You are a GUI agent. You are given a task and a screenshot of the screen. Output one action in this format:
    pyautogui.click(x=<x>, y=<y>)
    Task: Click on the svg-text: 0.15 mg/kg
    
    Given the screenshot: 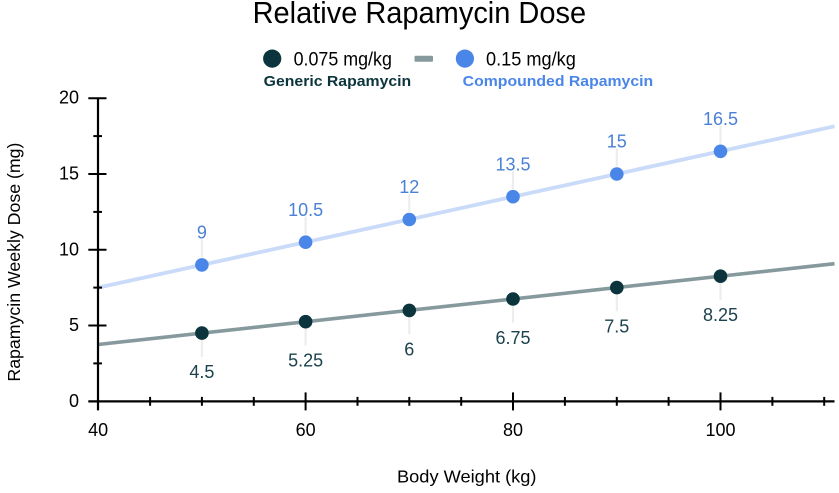 What is the action you would take?
    pyautogui.click(x=531, y=60)
    